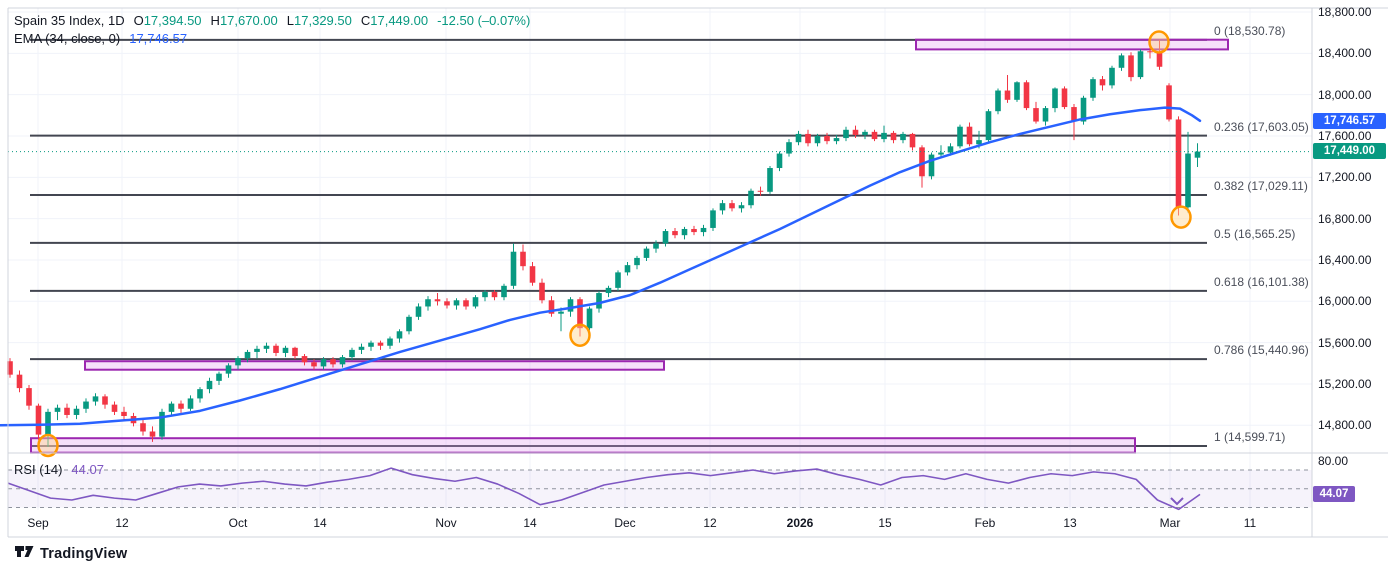 Image resolution: width=1388 pixels, height=575 pixels. Describe the element at coordinates (604, 489) in the screenshot. I see `rsi-line` at that location.